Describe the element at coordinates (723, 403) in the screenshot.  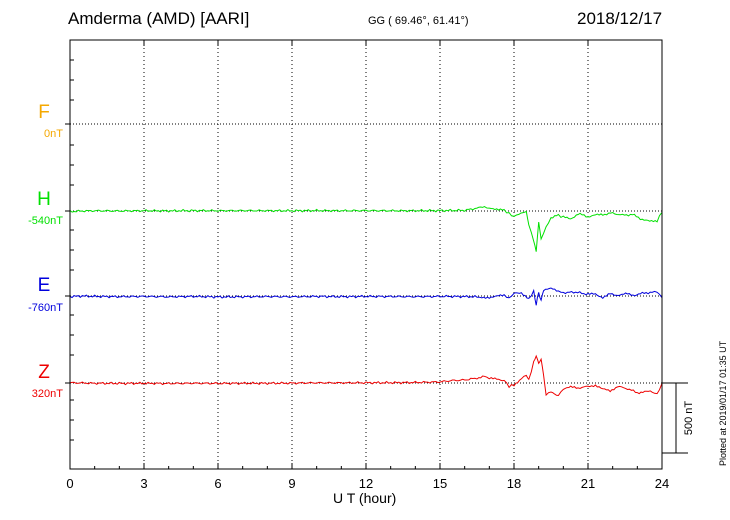
I see `plotted-timestamp: Plotted at 2019/01/17 01:35 UT` at that location.